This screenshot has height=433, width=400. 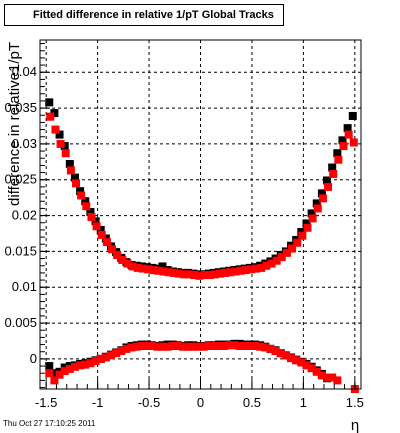 What do you see at coordinates (46, 402) in the screenshot?
I see `x-tick-label: -1.5` at bounding box center [46, 402].